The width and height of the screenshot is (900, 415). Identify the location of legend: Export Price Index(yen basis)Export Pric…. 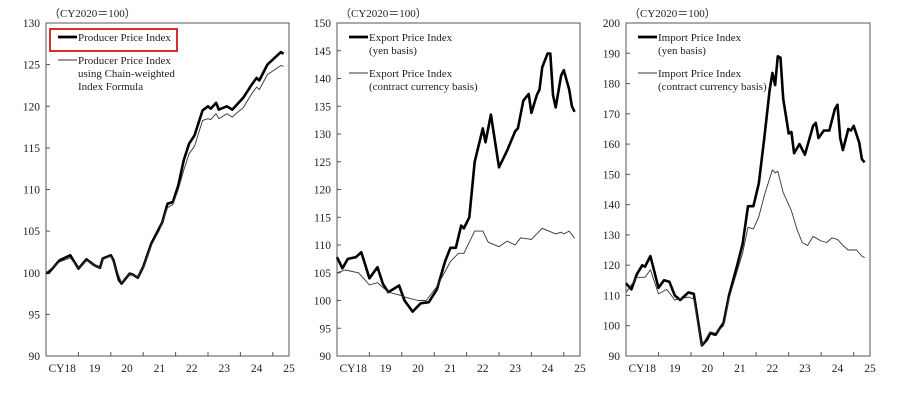
(413, 62).